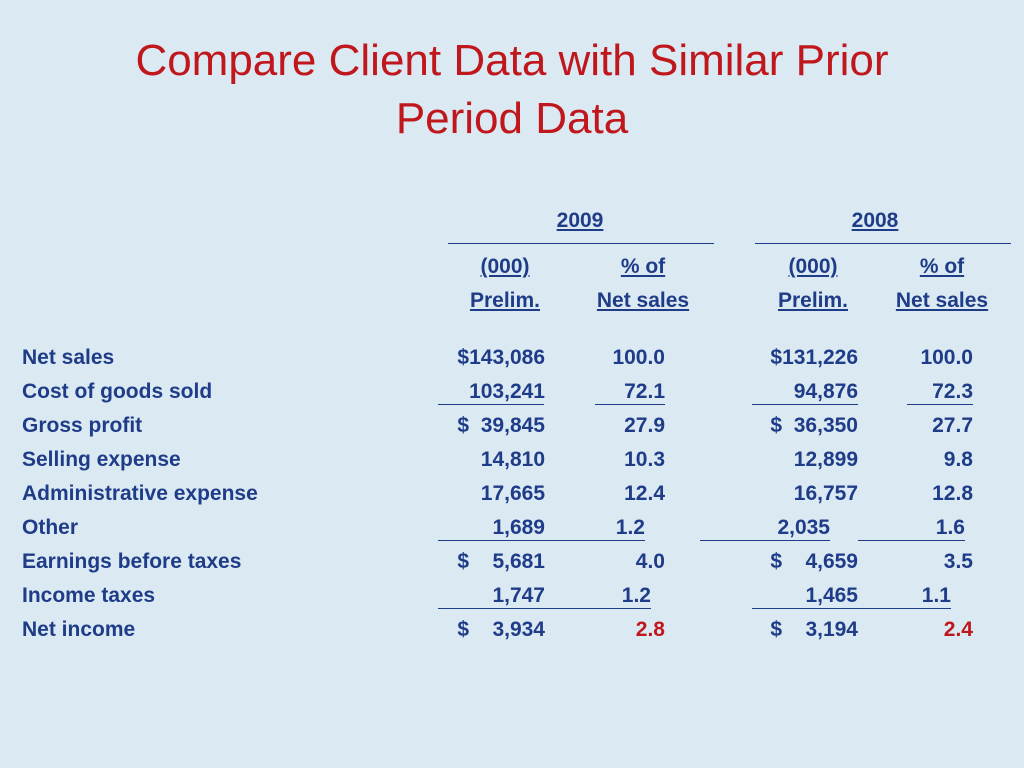 Image resolution: width=1024 pixels, height=768 pixels. What do you see at coordinates (644, 459) in the screenshot?
I see `selling-expense-2009-percent: 10.3` at bounding box center [644, 459].